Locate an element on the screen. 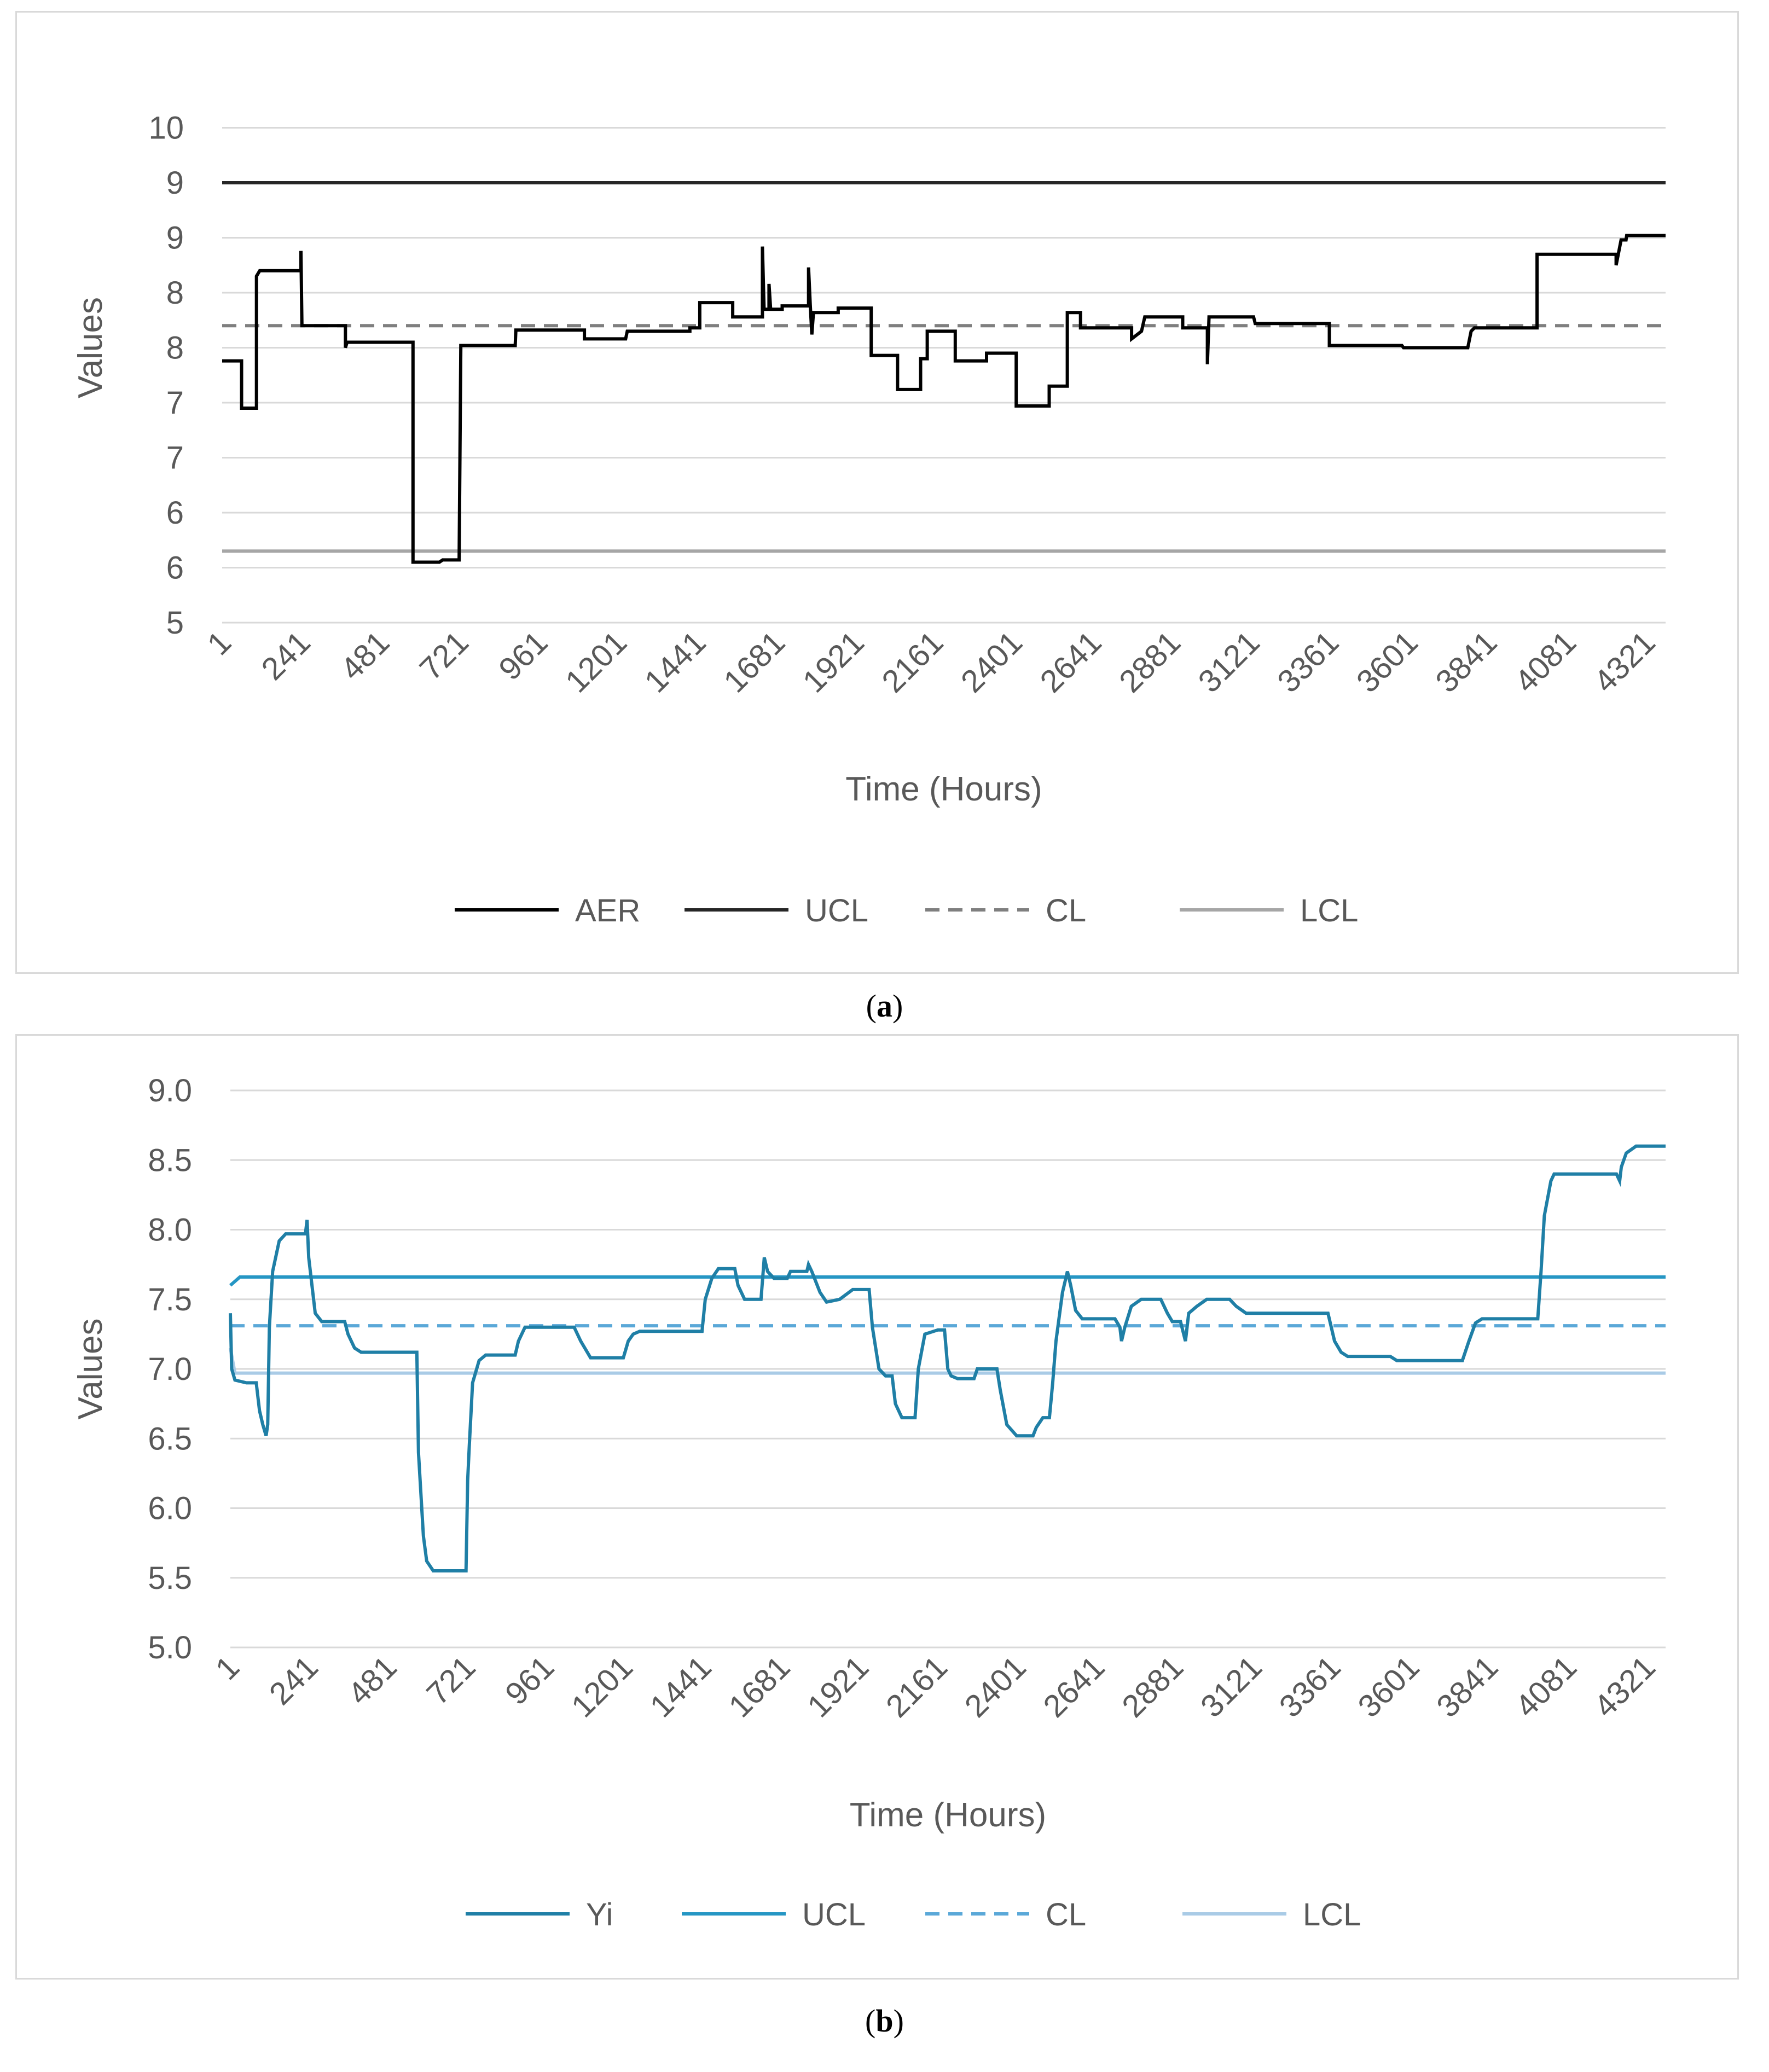 This screenshot has width=1769, height=2072. caption-a-letter: a is located at coordinates (884, 1006).